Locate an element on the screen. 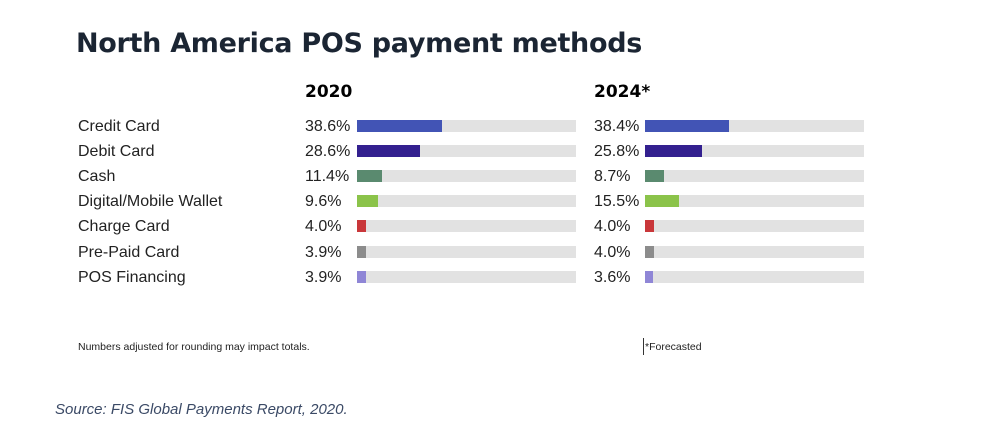 The height and width of the screenshot is (435, 1000). divider is located at coordinates (643, 346).